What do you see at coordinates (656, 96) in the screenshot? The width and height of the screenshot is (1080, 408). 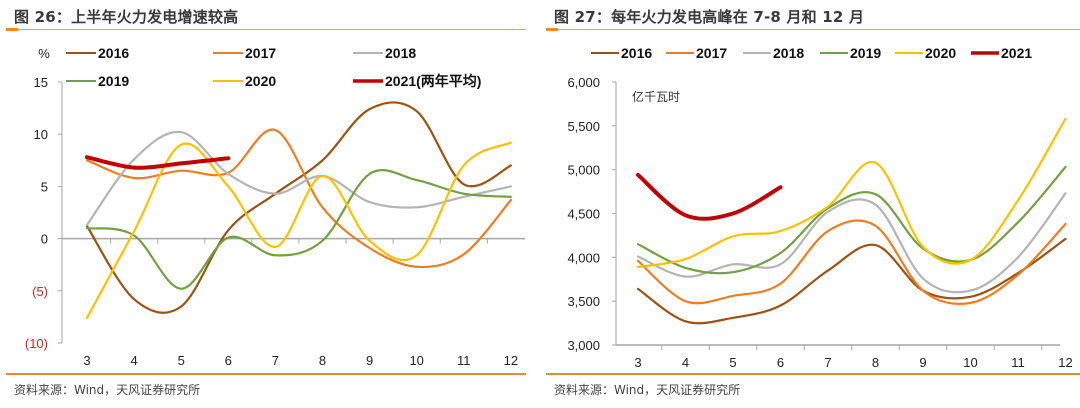 I see `y-unit-label: 亿千瓦时` at bounding box center [656, 96].